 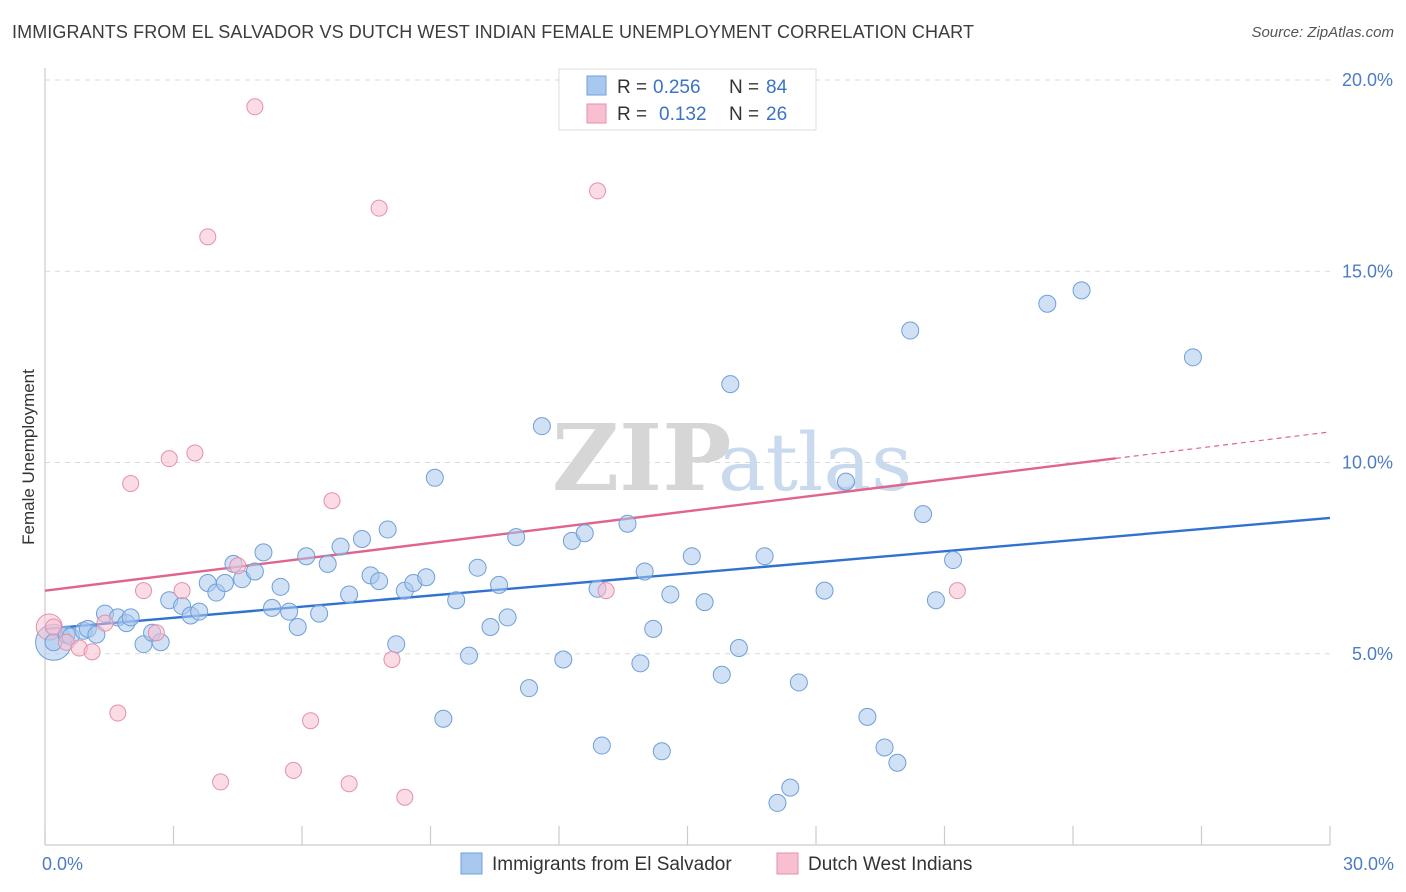 What do you see at coordinates (777, 87) in the screenshot?
I see `stats-n-value-1: 84` at bounding box center [777, 87].